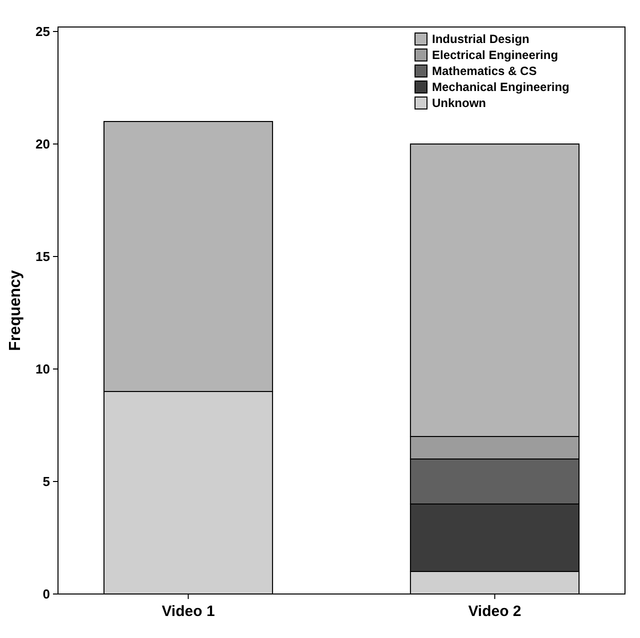 The height and width of the screenshot is (638, 640). I want to click on legend-label: Electrical Engineering, so click(495, 55).